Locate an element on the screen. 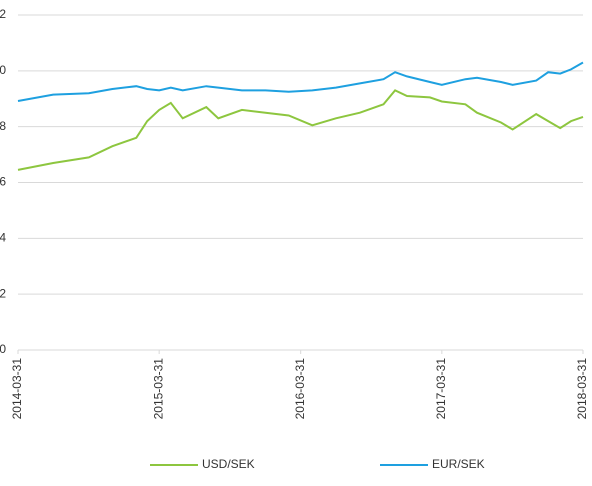 The image size is (592, 486). y-tick-label: 12 is located at coordinates (3, 14).